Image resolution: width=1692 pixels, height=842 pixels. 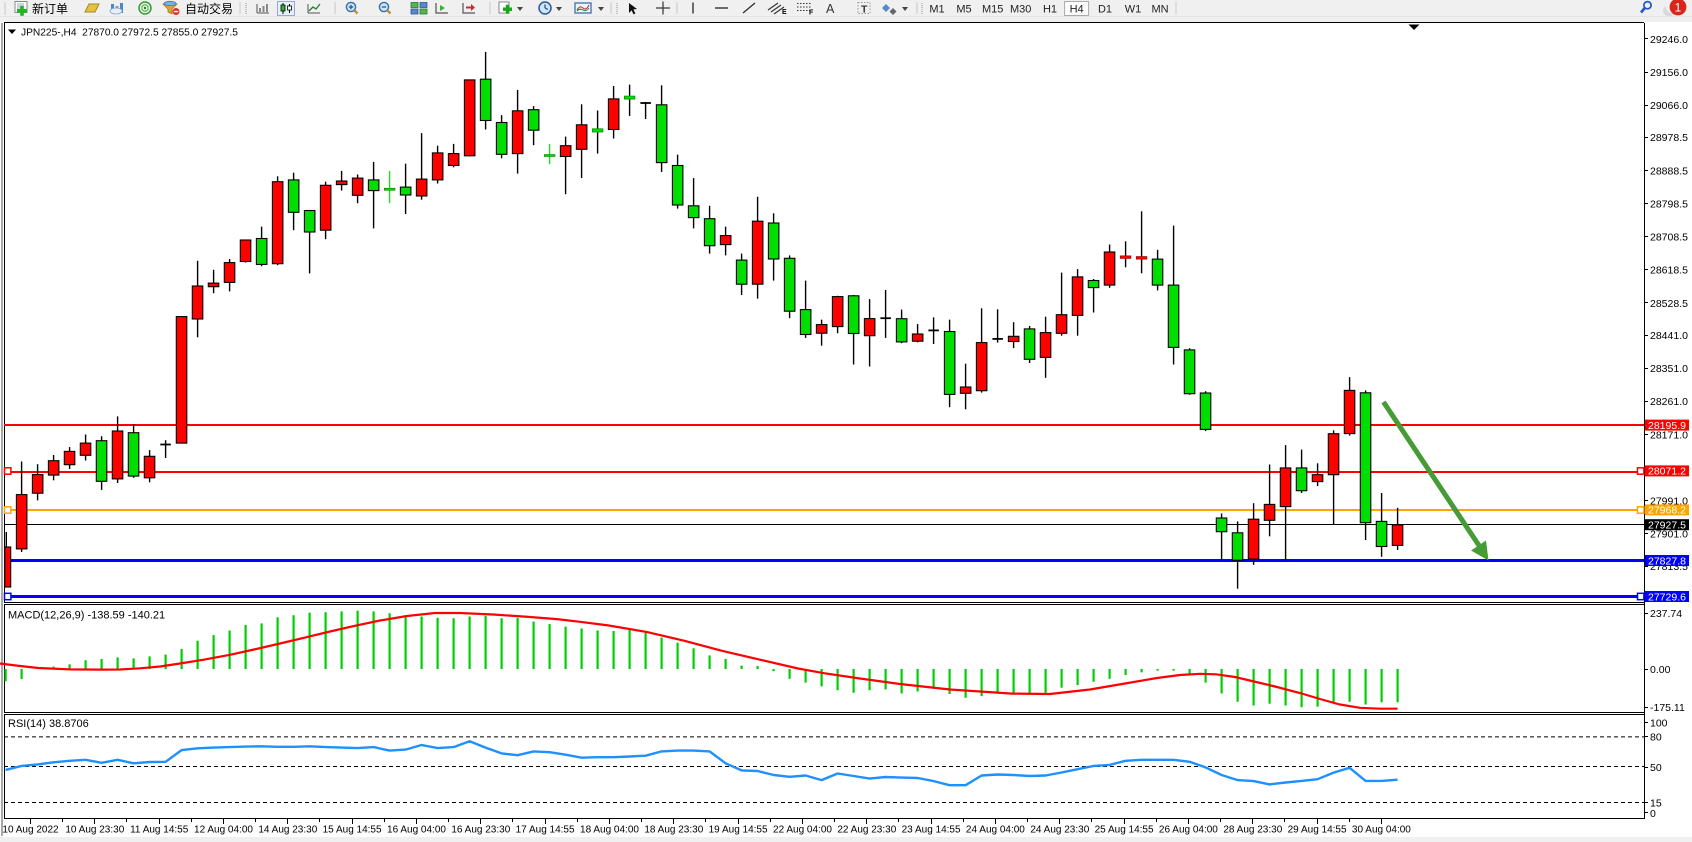 I want to click on svg-text: 27729.6, so click(x=1667, y=597).